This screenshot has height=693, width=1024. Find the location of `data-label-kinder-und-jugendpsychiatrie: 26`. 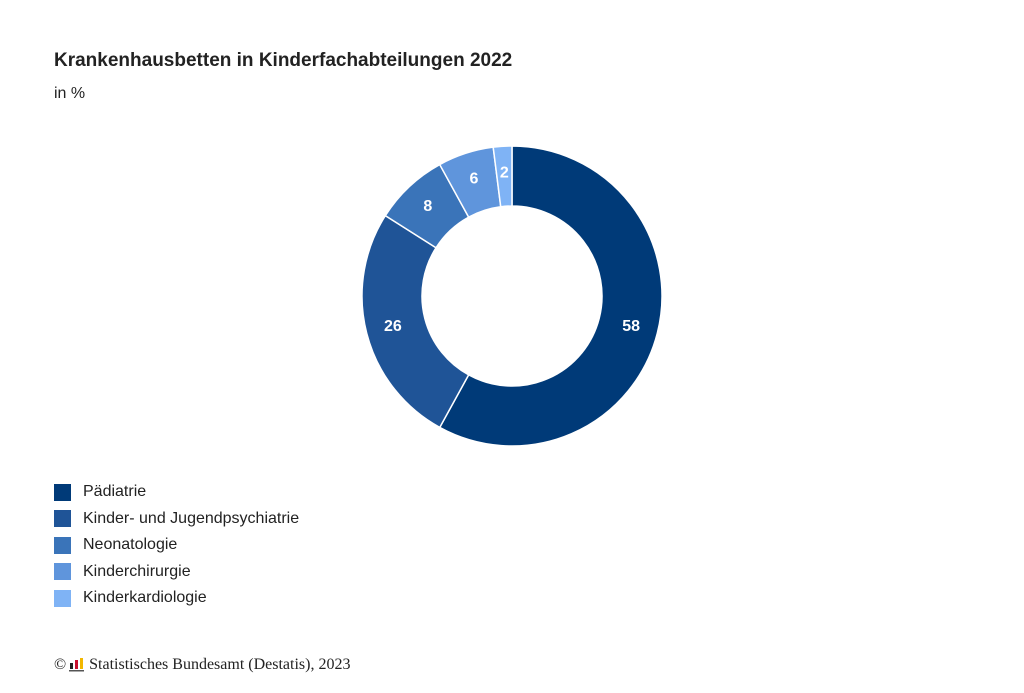

data-label-kinder-und-jugendpsychiatrie: 26 is located at coordinates (393, 326).